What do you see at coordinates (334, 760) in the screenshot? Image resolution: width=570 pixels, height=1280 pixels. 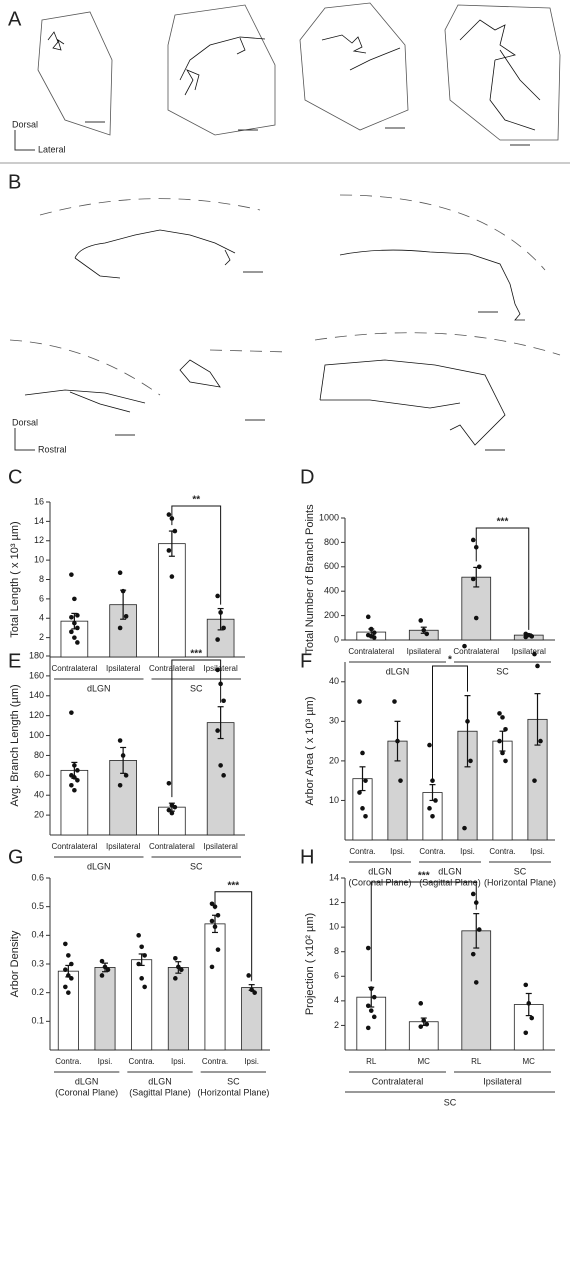 I see `y-tick-label: 20` at bounding box center [334, 760].